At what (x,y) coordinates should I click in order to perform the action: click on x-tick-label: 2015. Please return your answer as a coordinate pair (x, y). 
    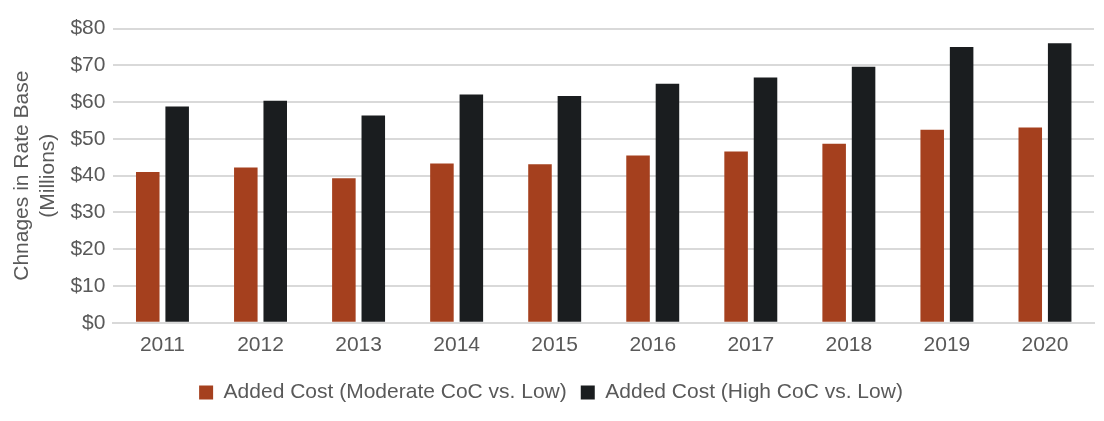
    Looking at the image, I should click on (555, 344).